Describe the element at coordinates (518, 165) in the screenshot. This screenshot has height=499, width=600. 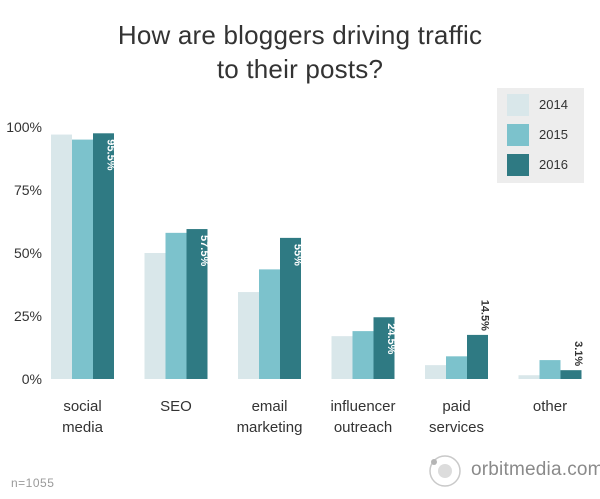
I see `legend-swatch-2016` at that location.